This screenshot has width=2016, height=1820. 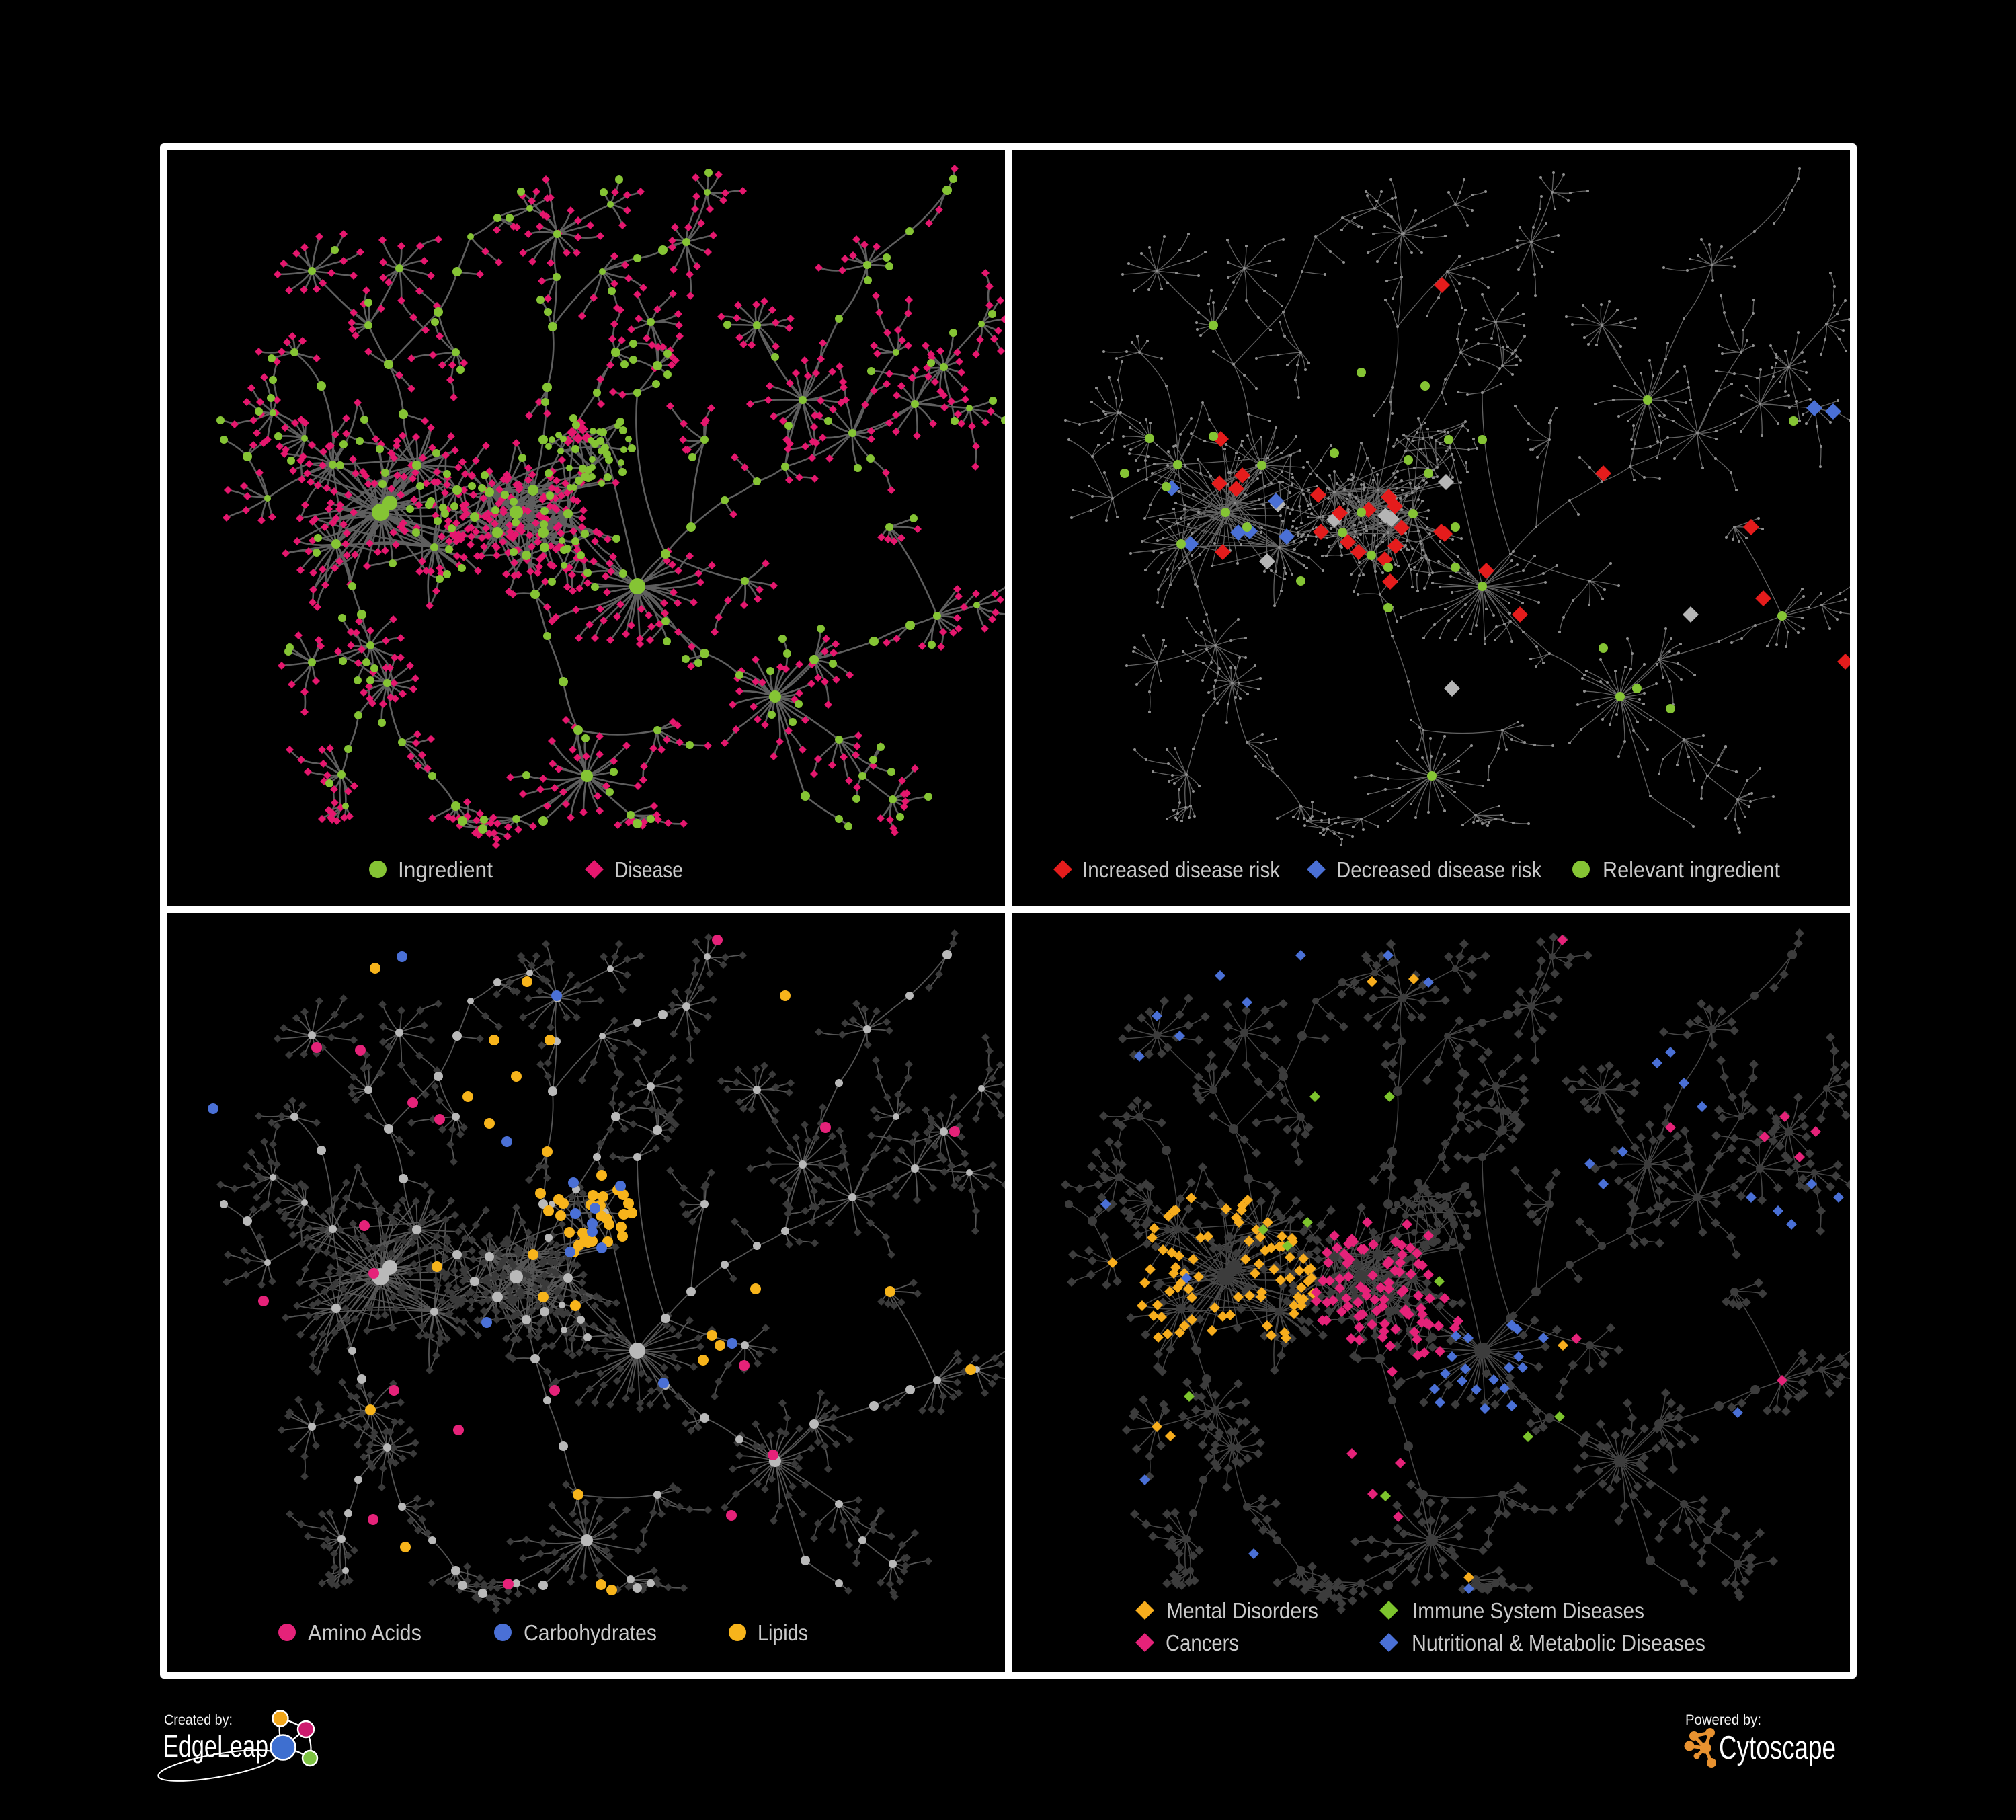 What do you see at coordinates (1202, 1642) in the screenshot?
I see `svg-text: Cancers` at bounding box center [1202, 1642].